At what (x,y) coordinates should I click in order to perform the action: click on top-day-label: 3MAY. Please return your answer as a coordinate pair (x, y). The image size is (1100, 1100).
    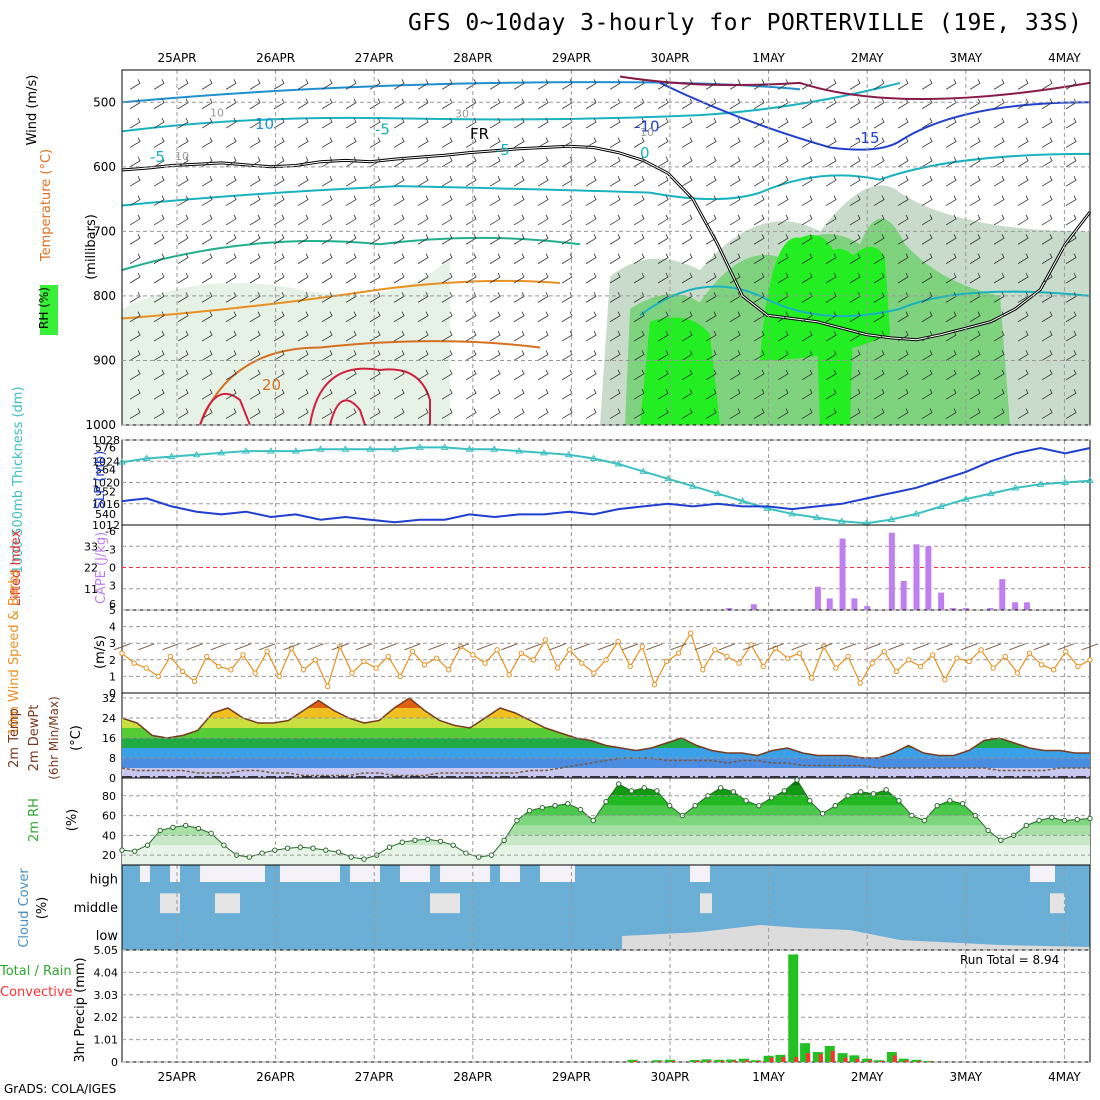
    Looking at the image, I should click on (965, 58).